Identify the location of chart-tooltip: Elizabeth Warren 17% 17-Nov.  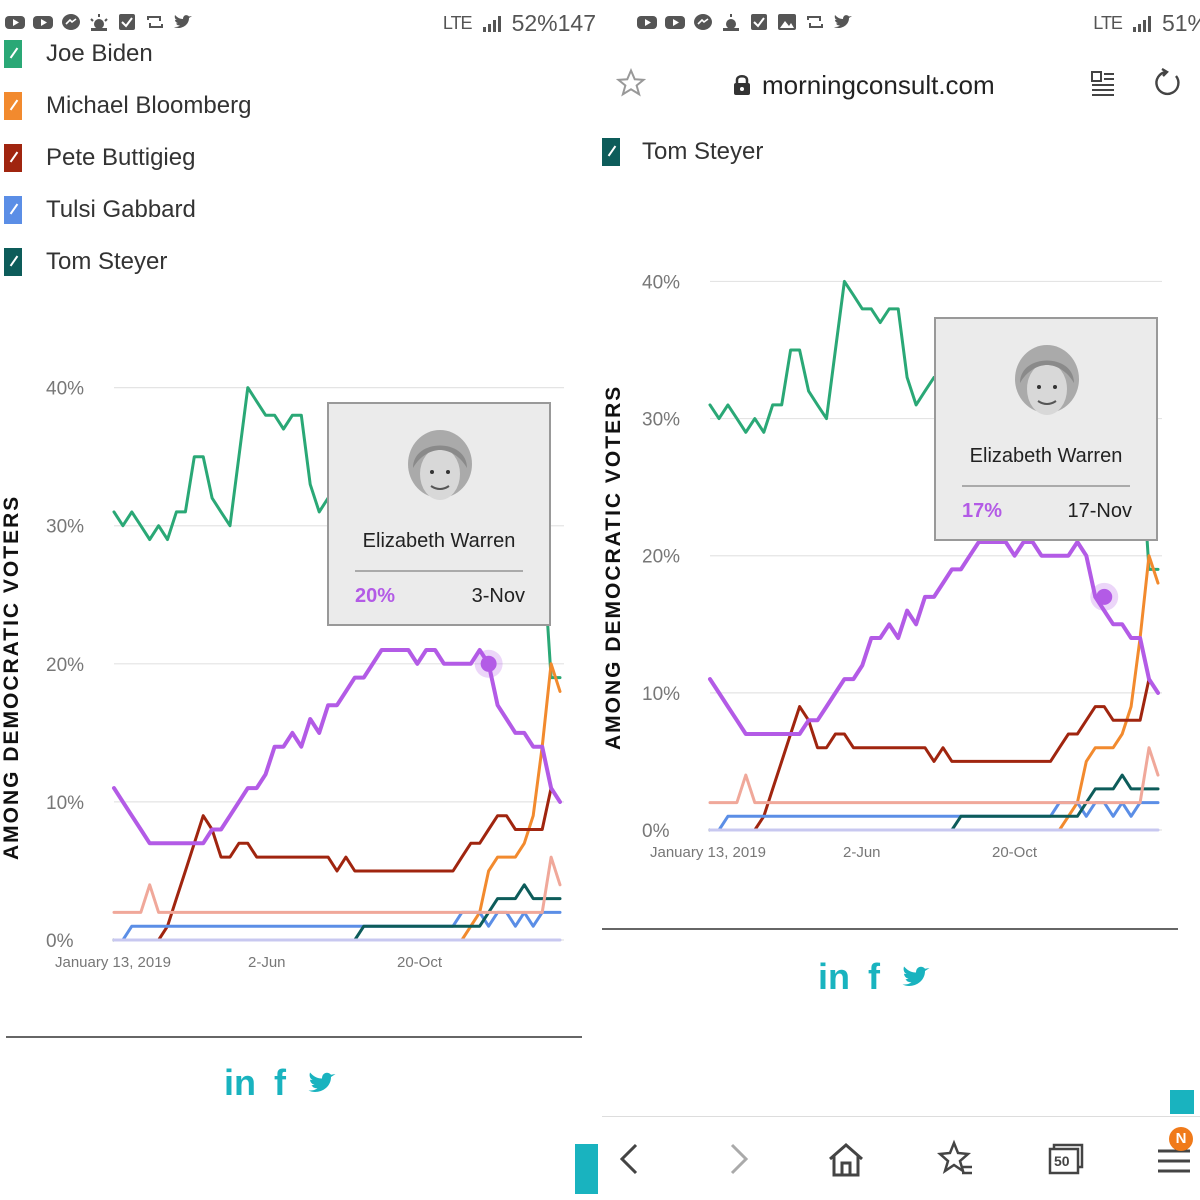
(1046, 429).